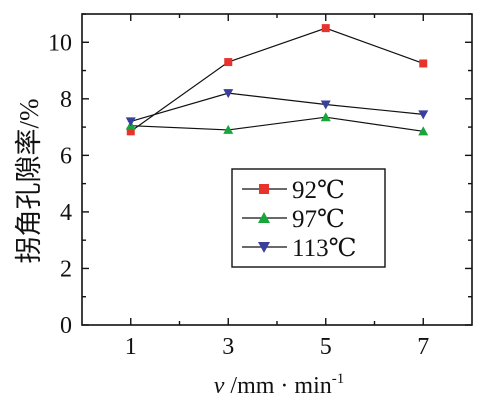 Image resolution: width=488 pixels, height=404 pixels. Describe the element at coordinates (324, 248) in the screenshot. I see `legend-label: 113℃` at that location.